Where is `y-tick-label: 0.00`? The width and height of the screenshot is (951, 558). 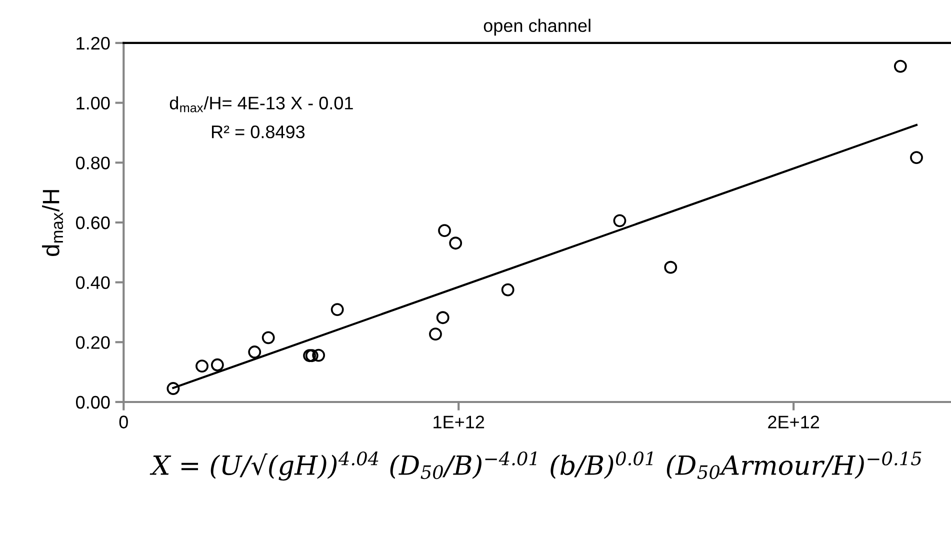
y-tick-label: 0.00 is located at coordinates (93, 402).